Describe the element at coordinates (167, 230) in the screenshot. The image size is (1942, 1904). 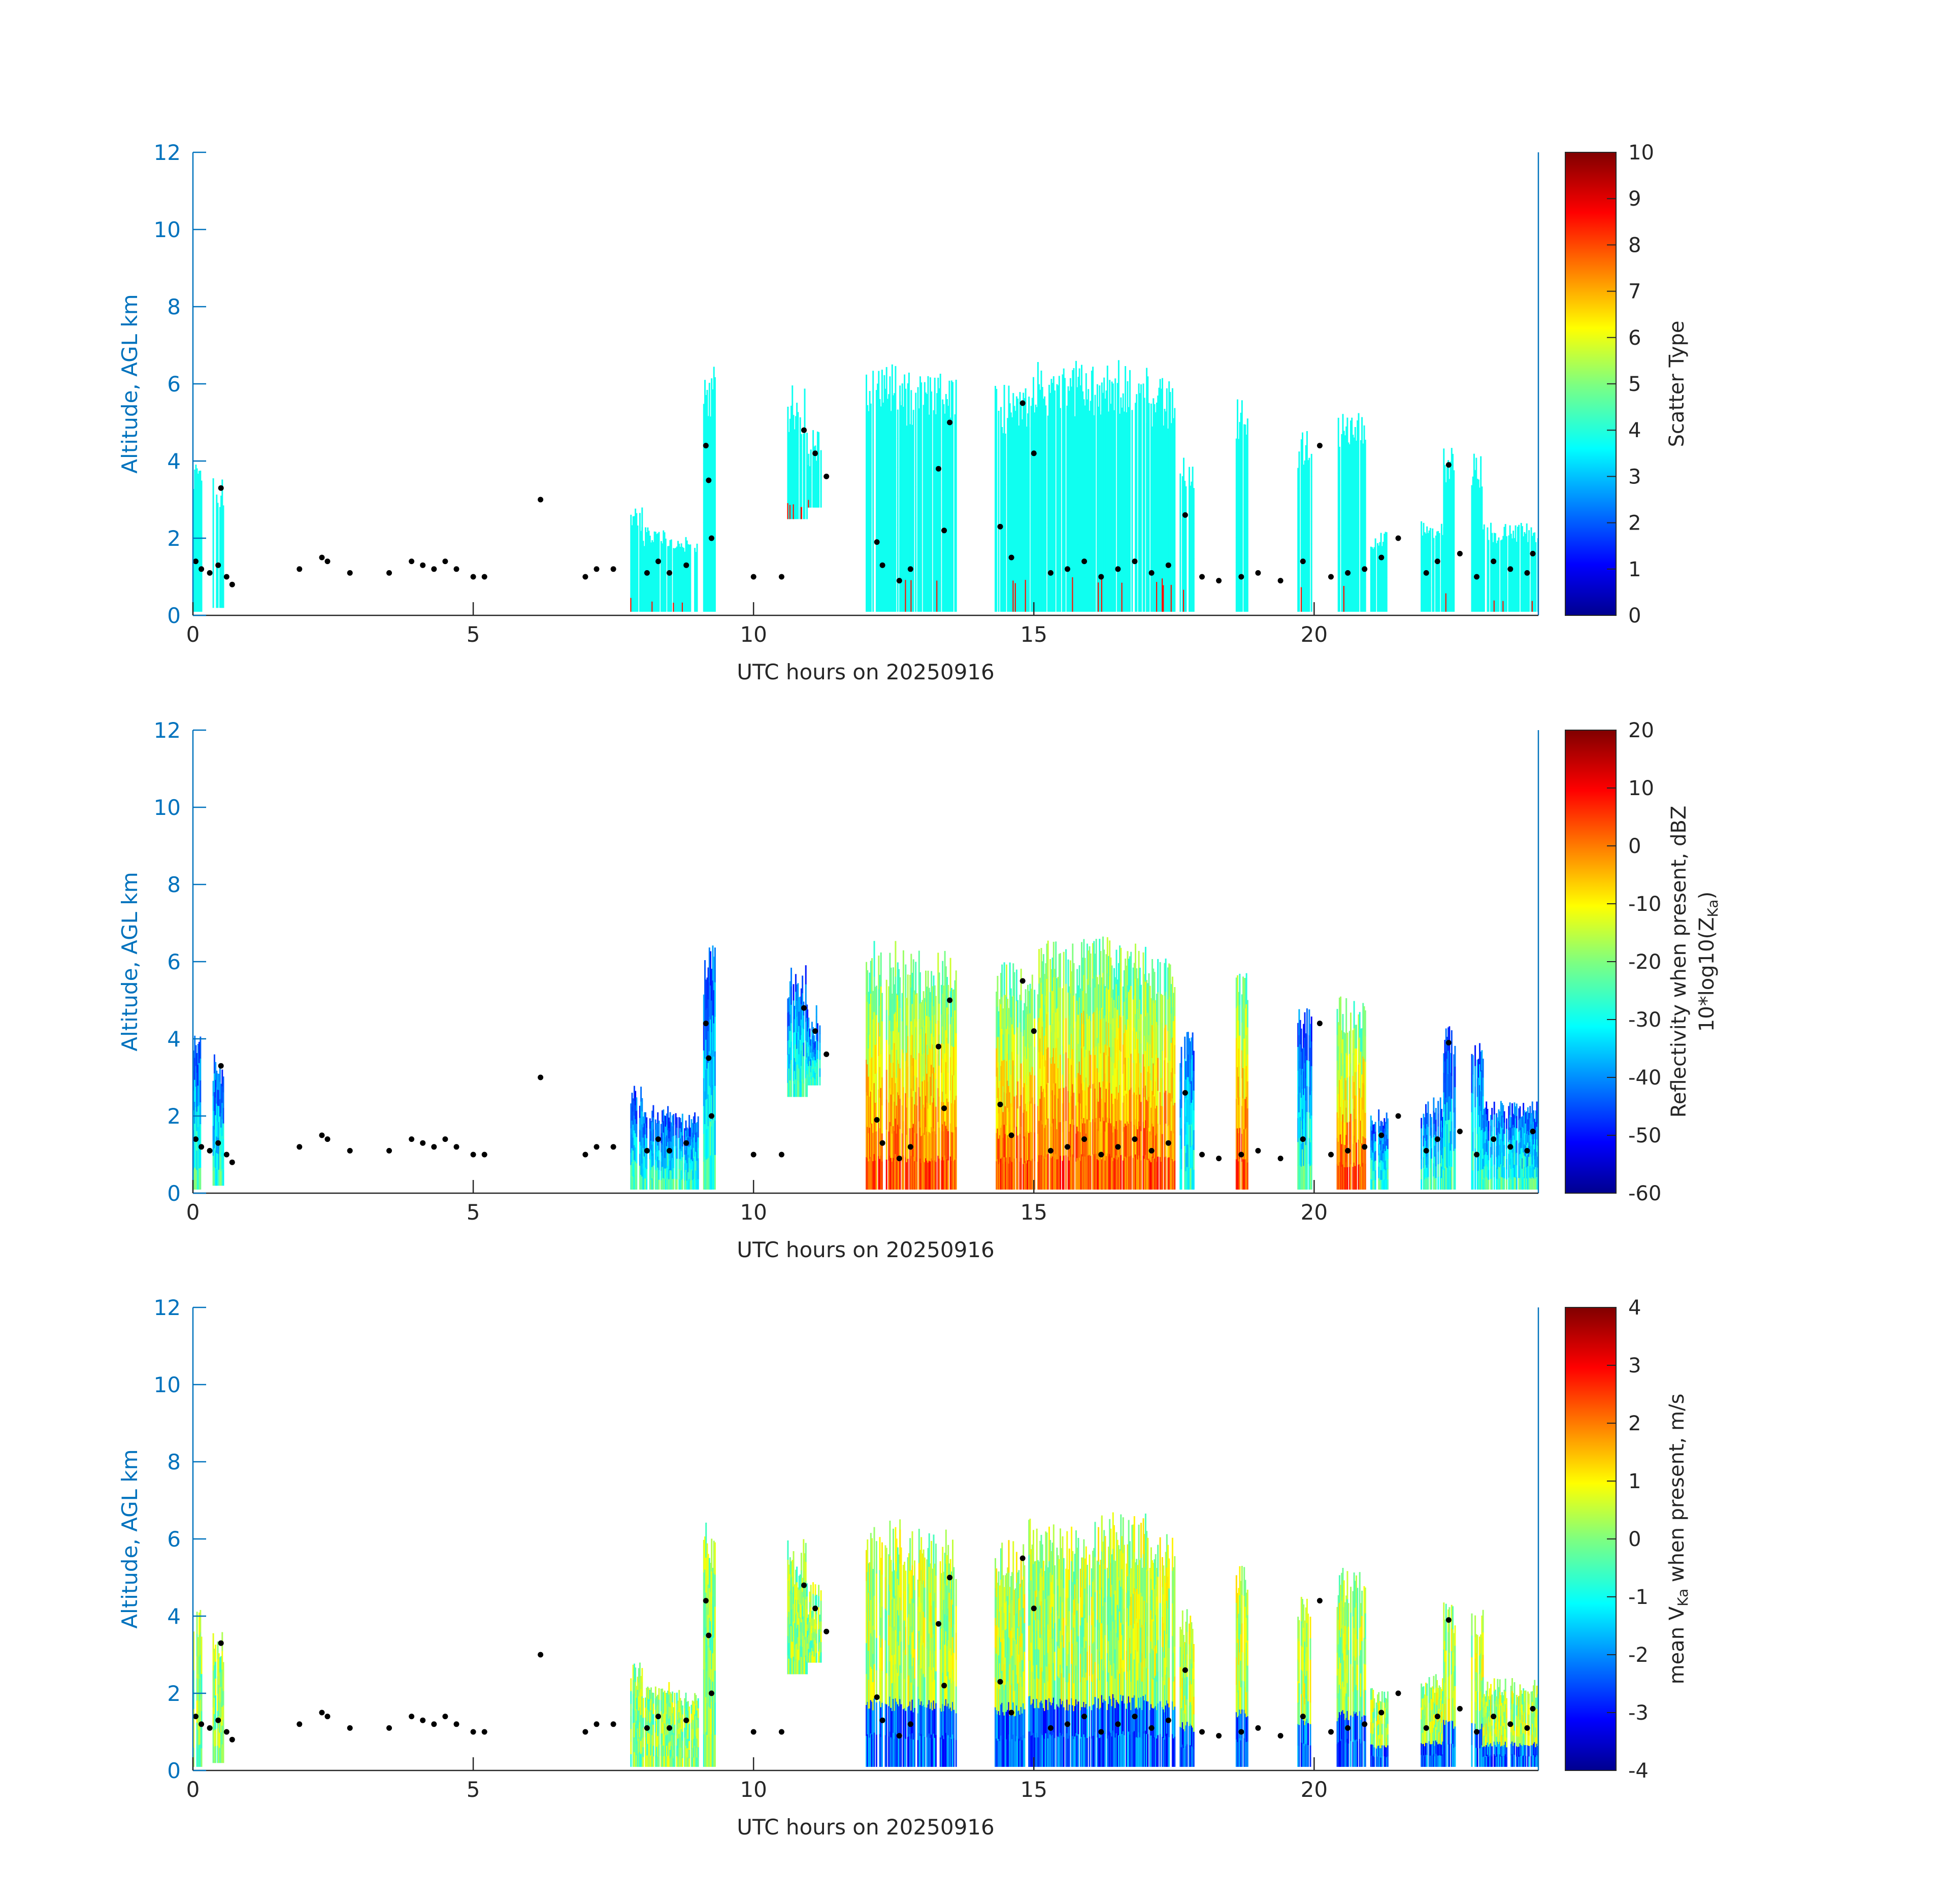
I see `y-tick-label: 10` at that location.